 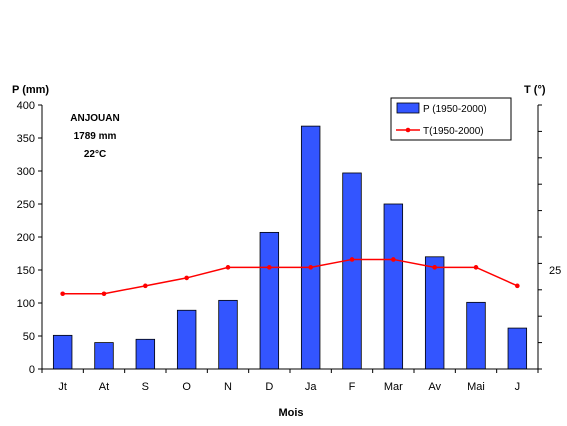 I want to click on x-tick-label: At, so click(x=104, y=387).